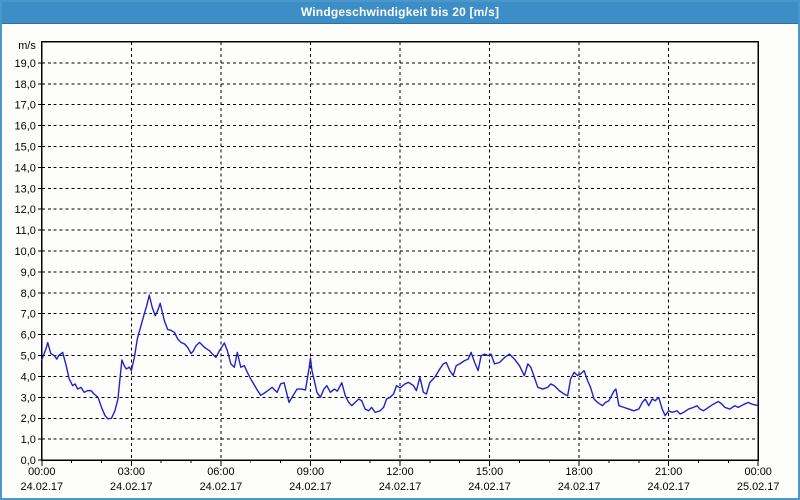 The height and width of the screenshot is (500, 800). Describe the element at coordinates (28, 357) in the screenshot. I see `svg-text: 5,0` at that location.